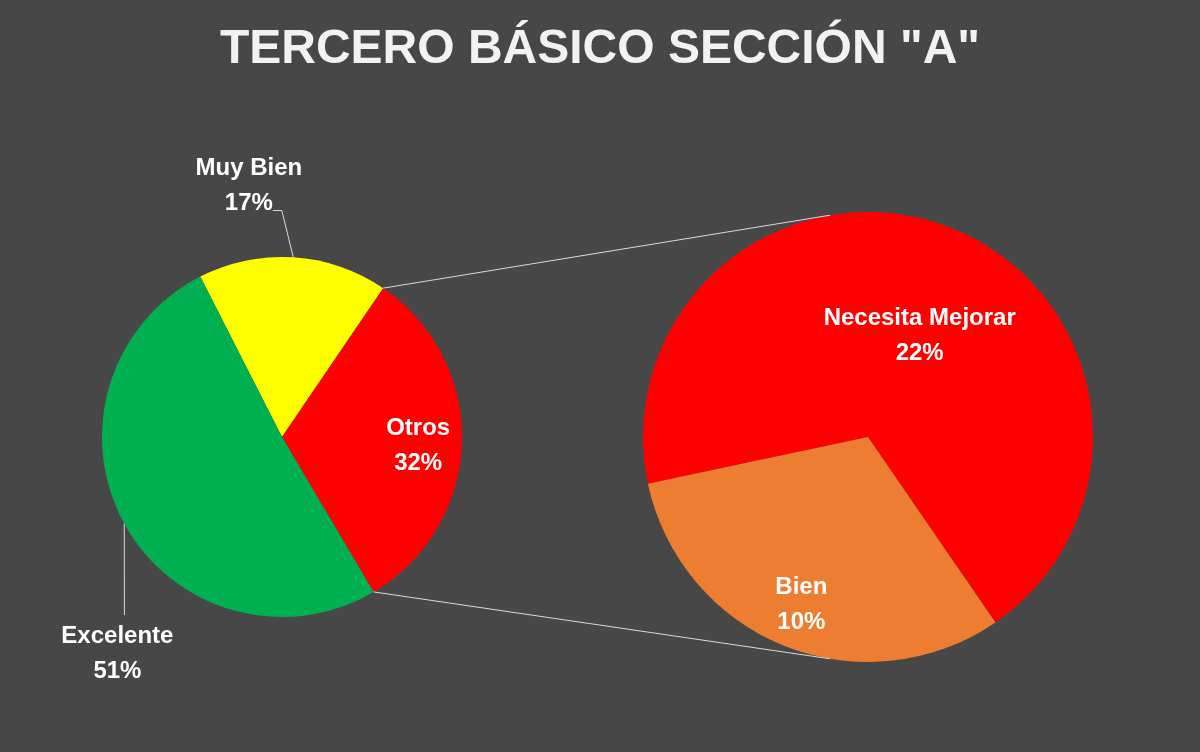 Image resolution: width=1200 pixels, height=752 pixels. Describe the element at coordinates (919, 352) in the screenshot. I see `data-label: 22%` at that location.